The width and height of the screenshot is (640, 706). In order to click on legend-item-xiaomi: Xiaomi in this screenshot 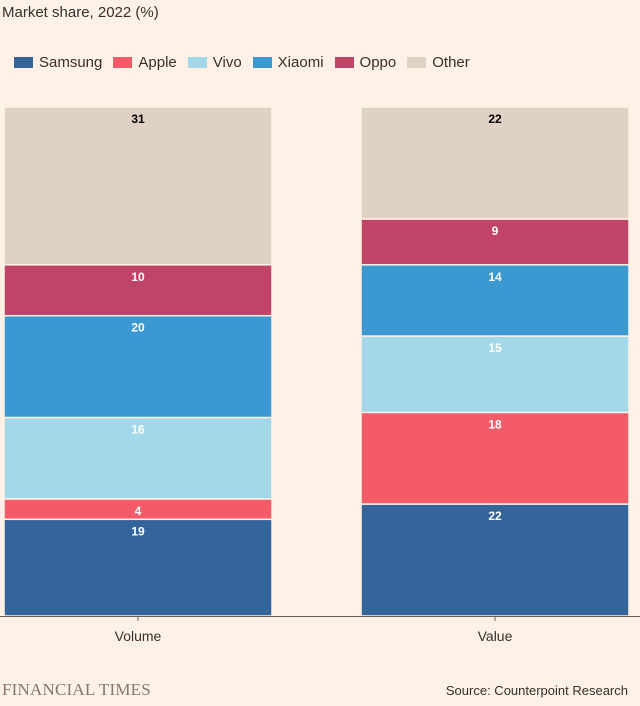, I will do `click(288, 62)`.